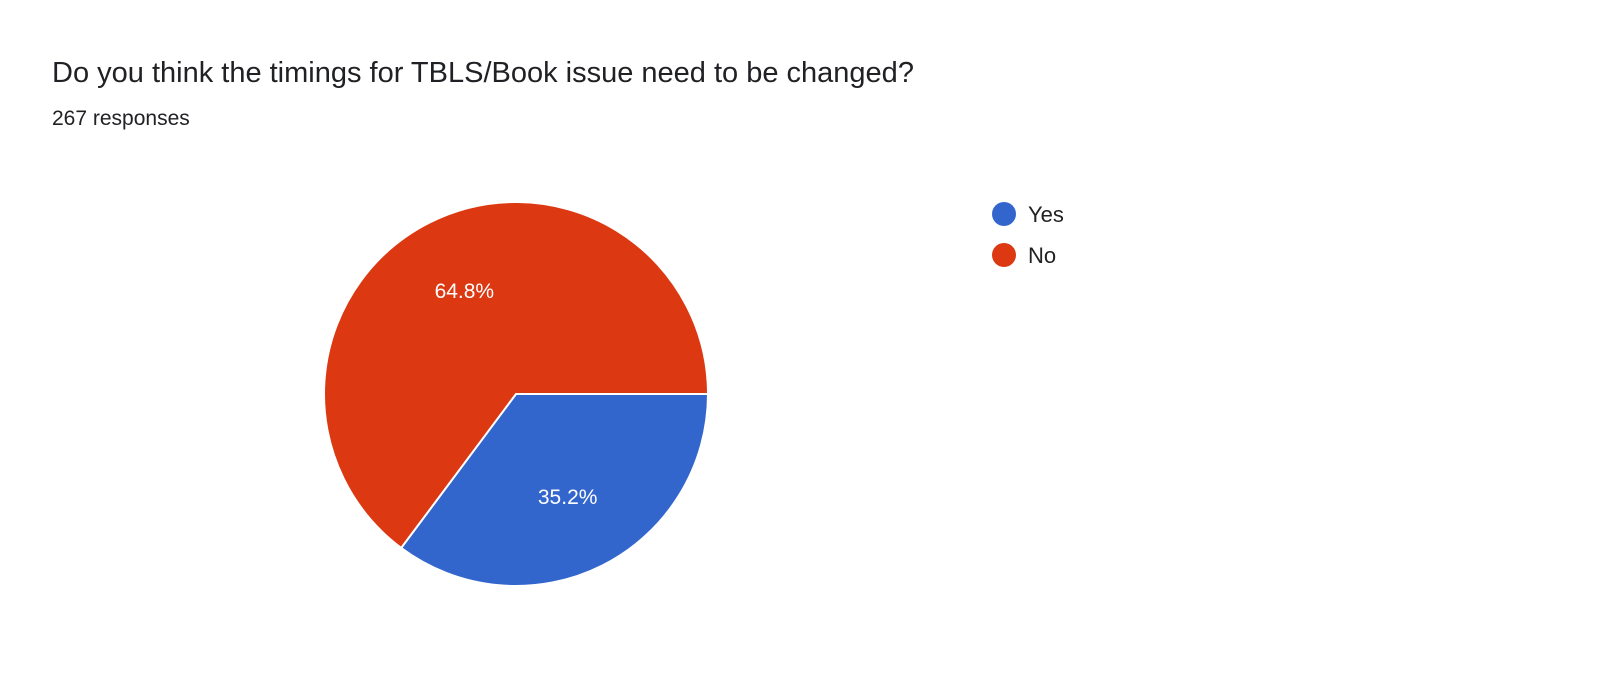 The image size is (1600, 673). I want to click on pie-slice-yes, so click(554, 490).